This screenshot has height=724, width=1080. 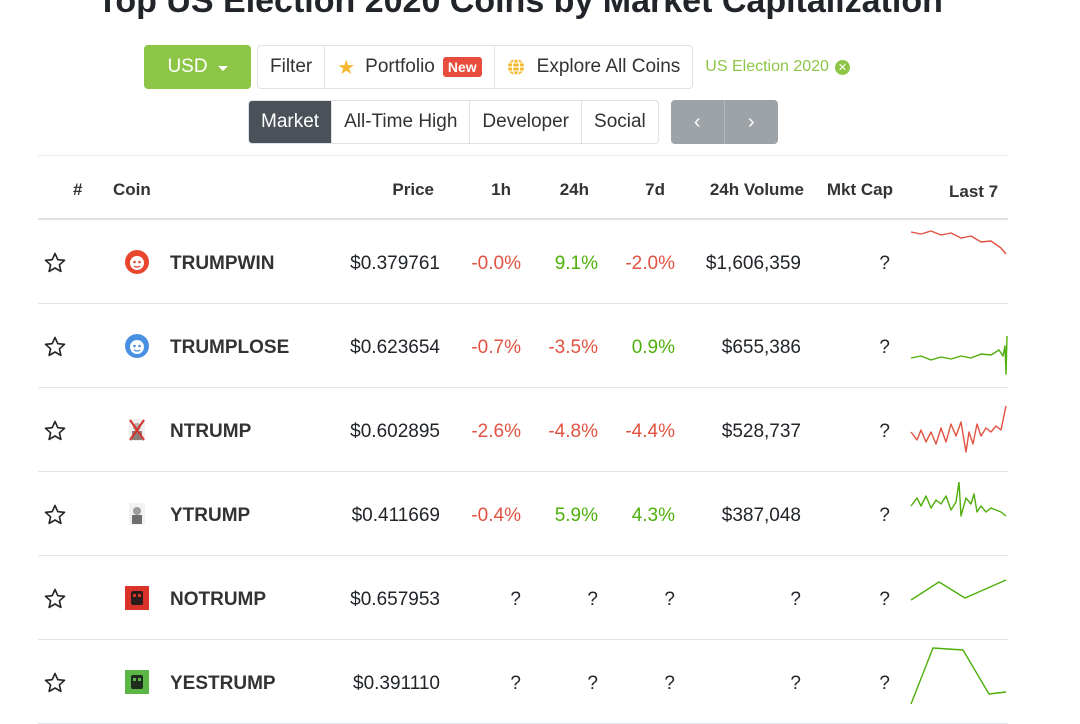 What do you see at coordinates (291, 122) in the screenshot?
I see `tab-market: Market` at bounding box center [291, 122].